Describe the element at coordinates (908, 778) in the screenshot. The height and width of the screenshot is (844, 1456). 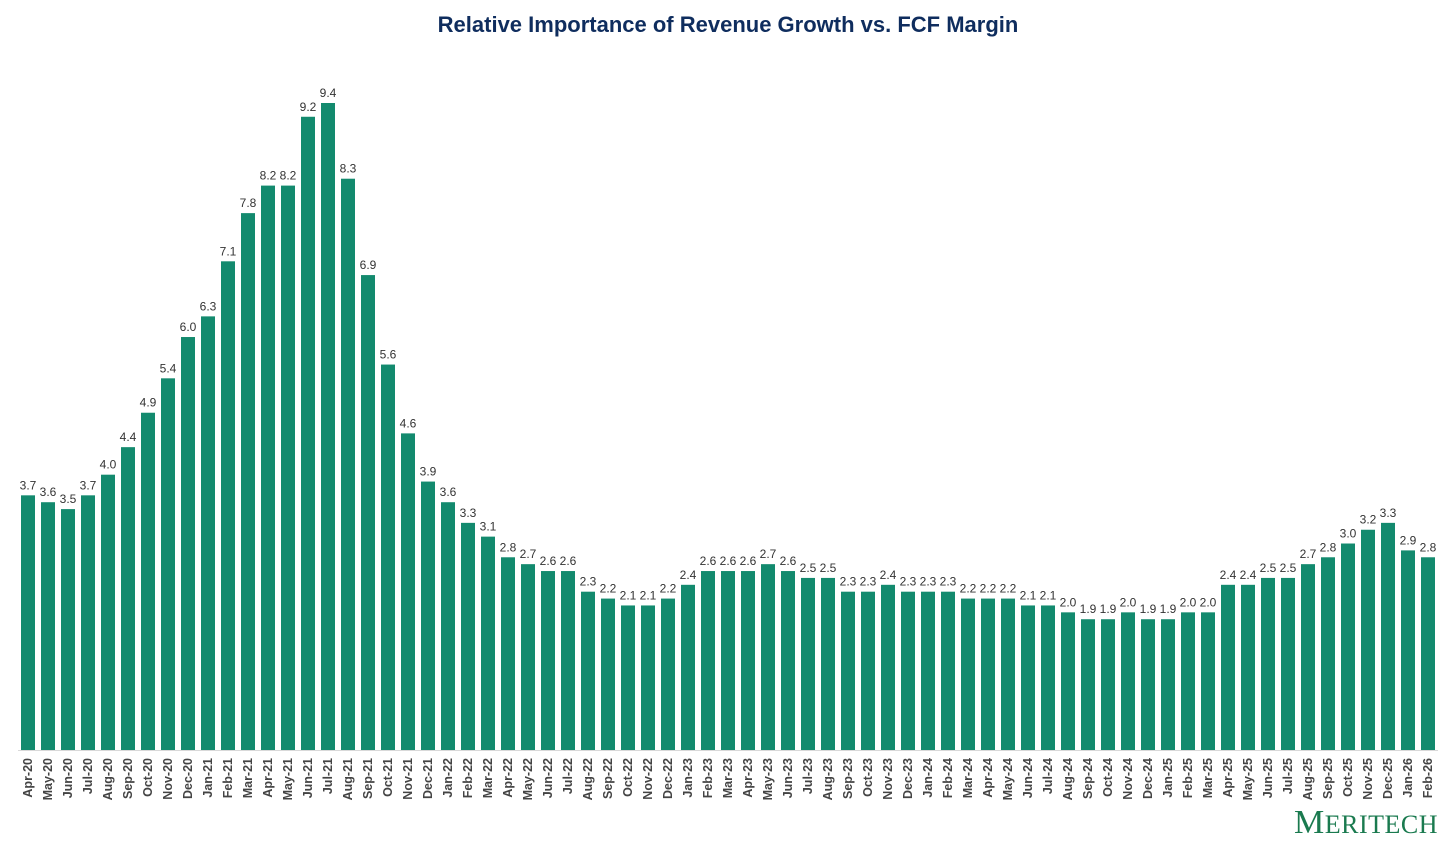
I see `x-tick-label: Dec-23` at that location.